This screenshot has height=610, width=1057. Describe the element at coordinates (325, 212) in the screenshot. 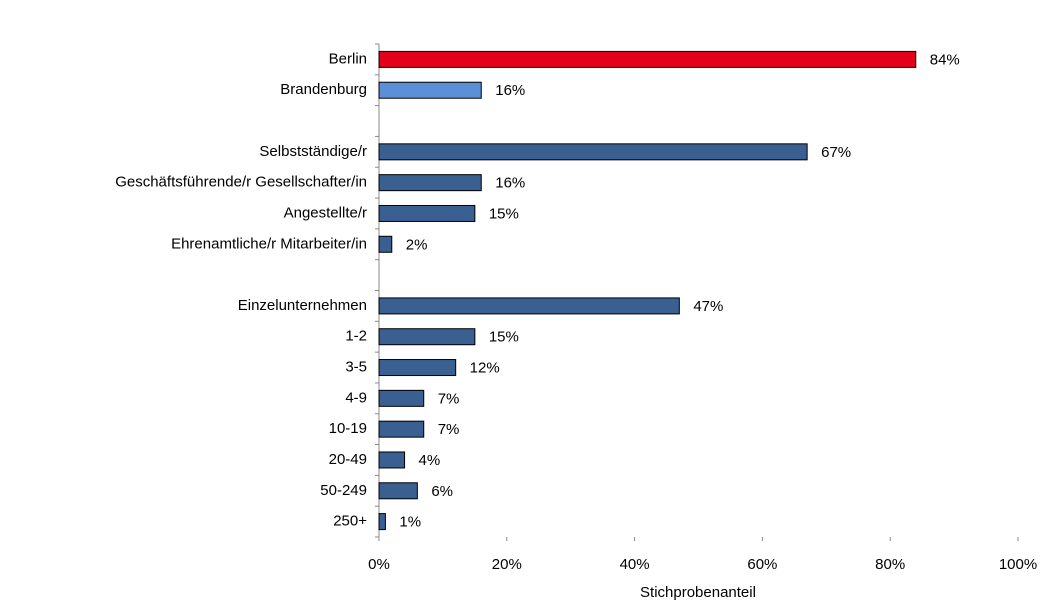

I see `y-tick-label: Angestellte/r` at that location.